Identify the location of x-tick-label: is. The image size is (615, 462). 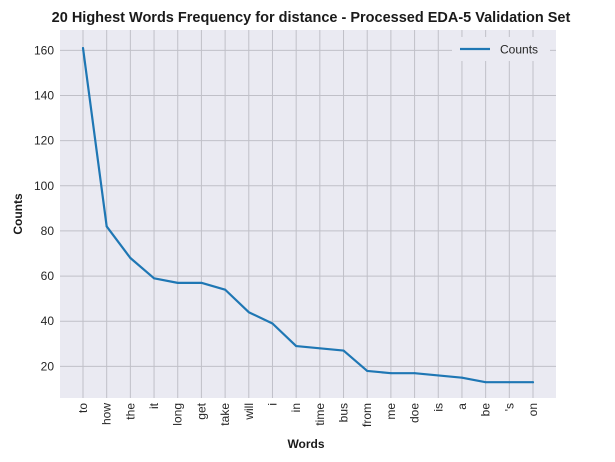
(438, 407).